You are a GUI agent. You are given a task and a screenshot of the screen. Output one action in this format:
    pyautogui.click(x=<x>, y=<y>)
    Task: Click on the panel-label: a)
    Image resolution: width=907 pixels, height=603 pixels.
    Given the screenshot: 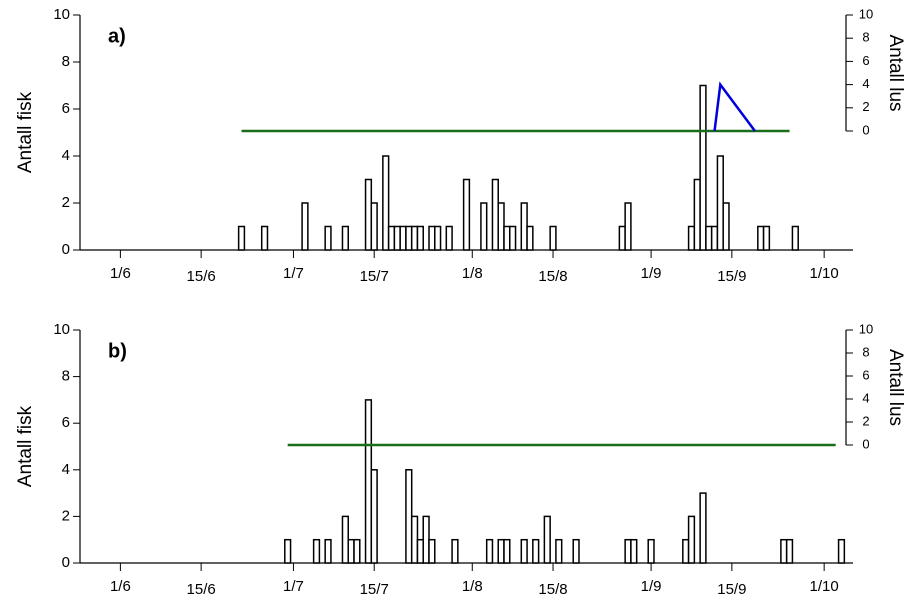 What is the action you would take?
    pyautogui.click(x=117, y=36)
    